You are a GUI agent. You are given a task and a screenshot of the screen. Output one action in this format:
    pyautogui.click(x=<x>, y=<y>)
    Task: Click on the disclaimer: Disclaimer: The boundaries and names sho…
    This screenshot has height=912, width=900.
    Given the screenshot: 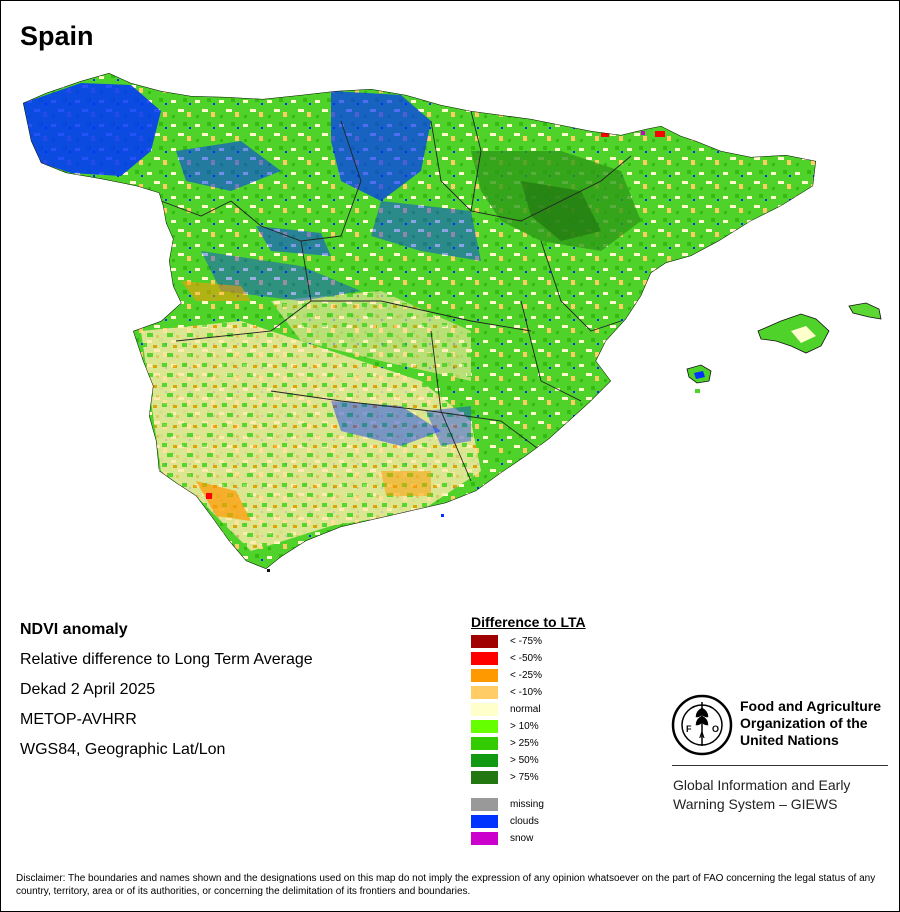 What is the action you would take?
    pyautogui.click(x=446, y=885)
    